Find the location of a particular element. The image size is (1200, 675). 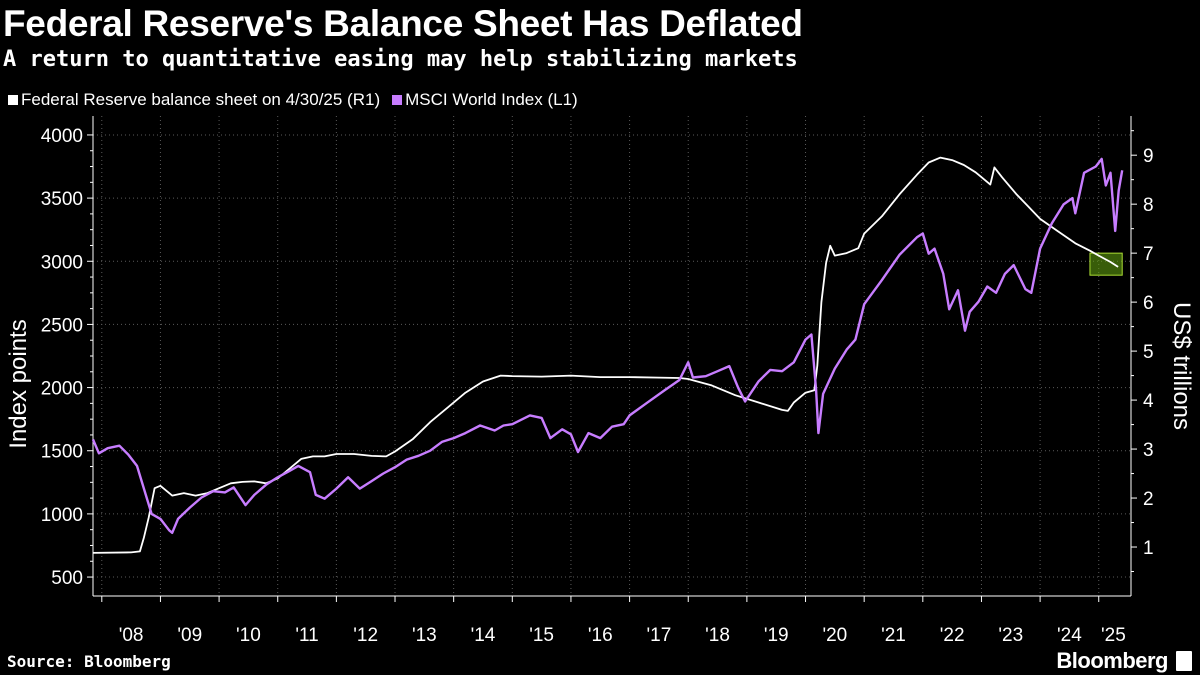

right-tick-label: 1 is located at coordinates (1148, 548).